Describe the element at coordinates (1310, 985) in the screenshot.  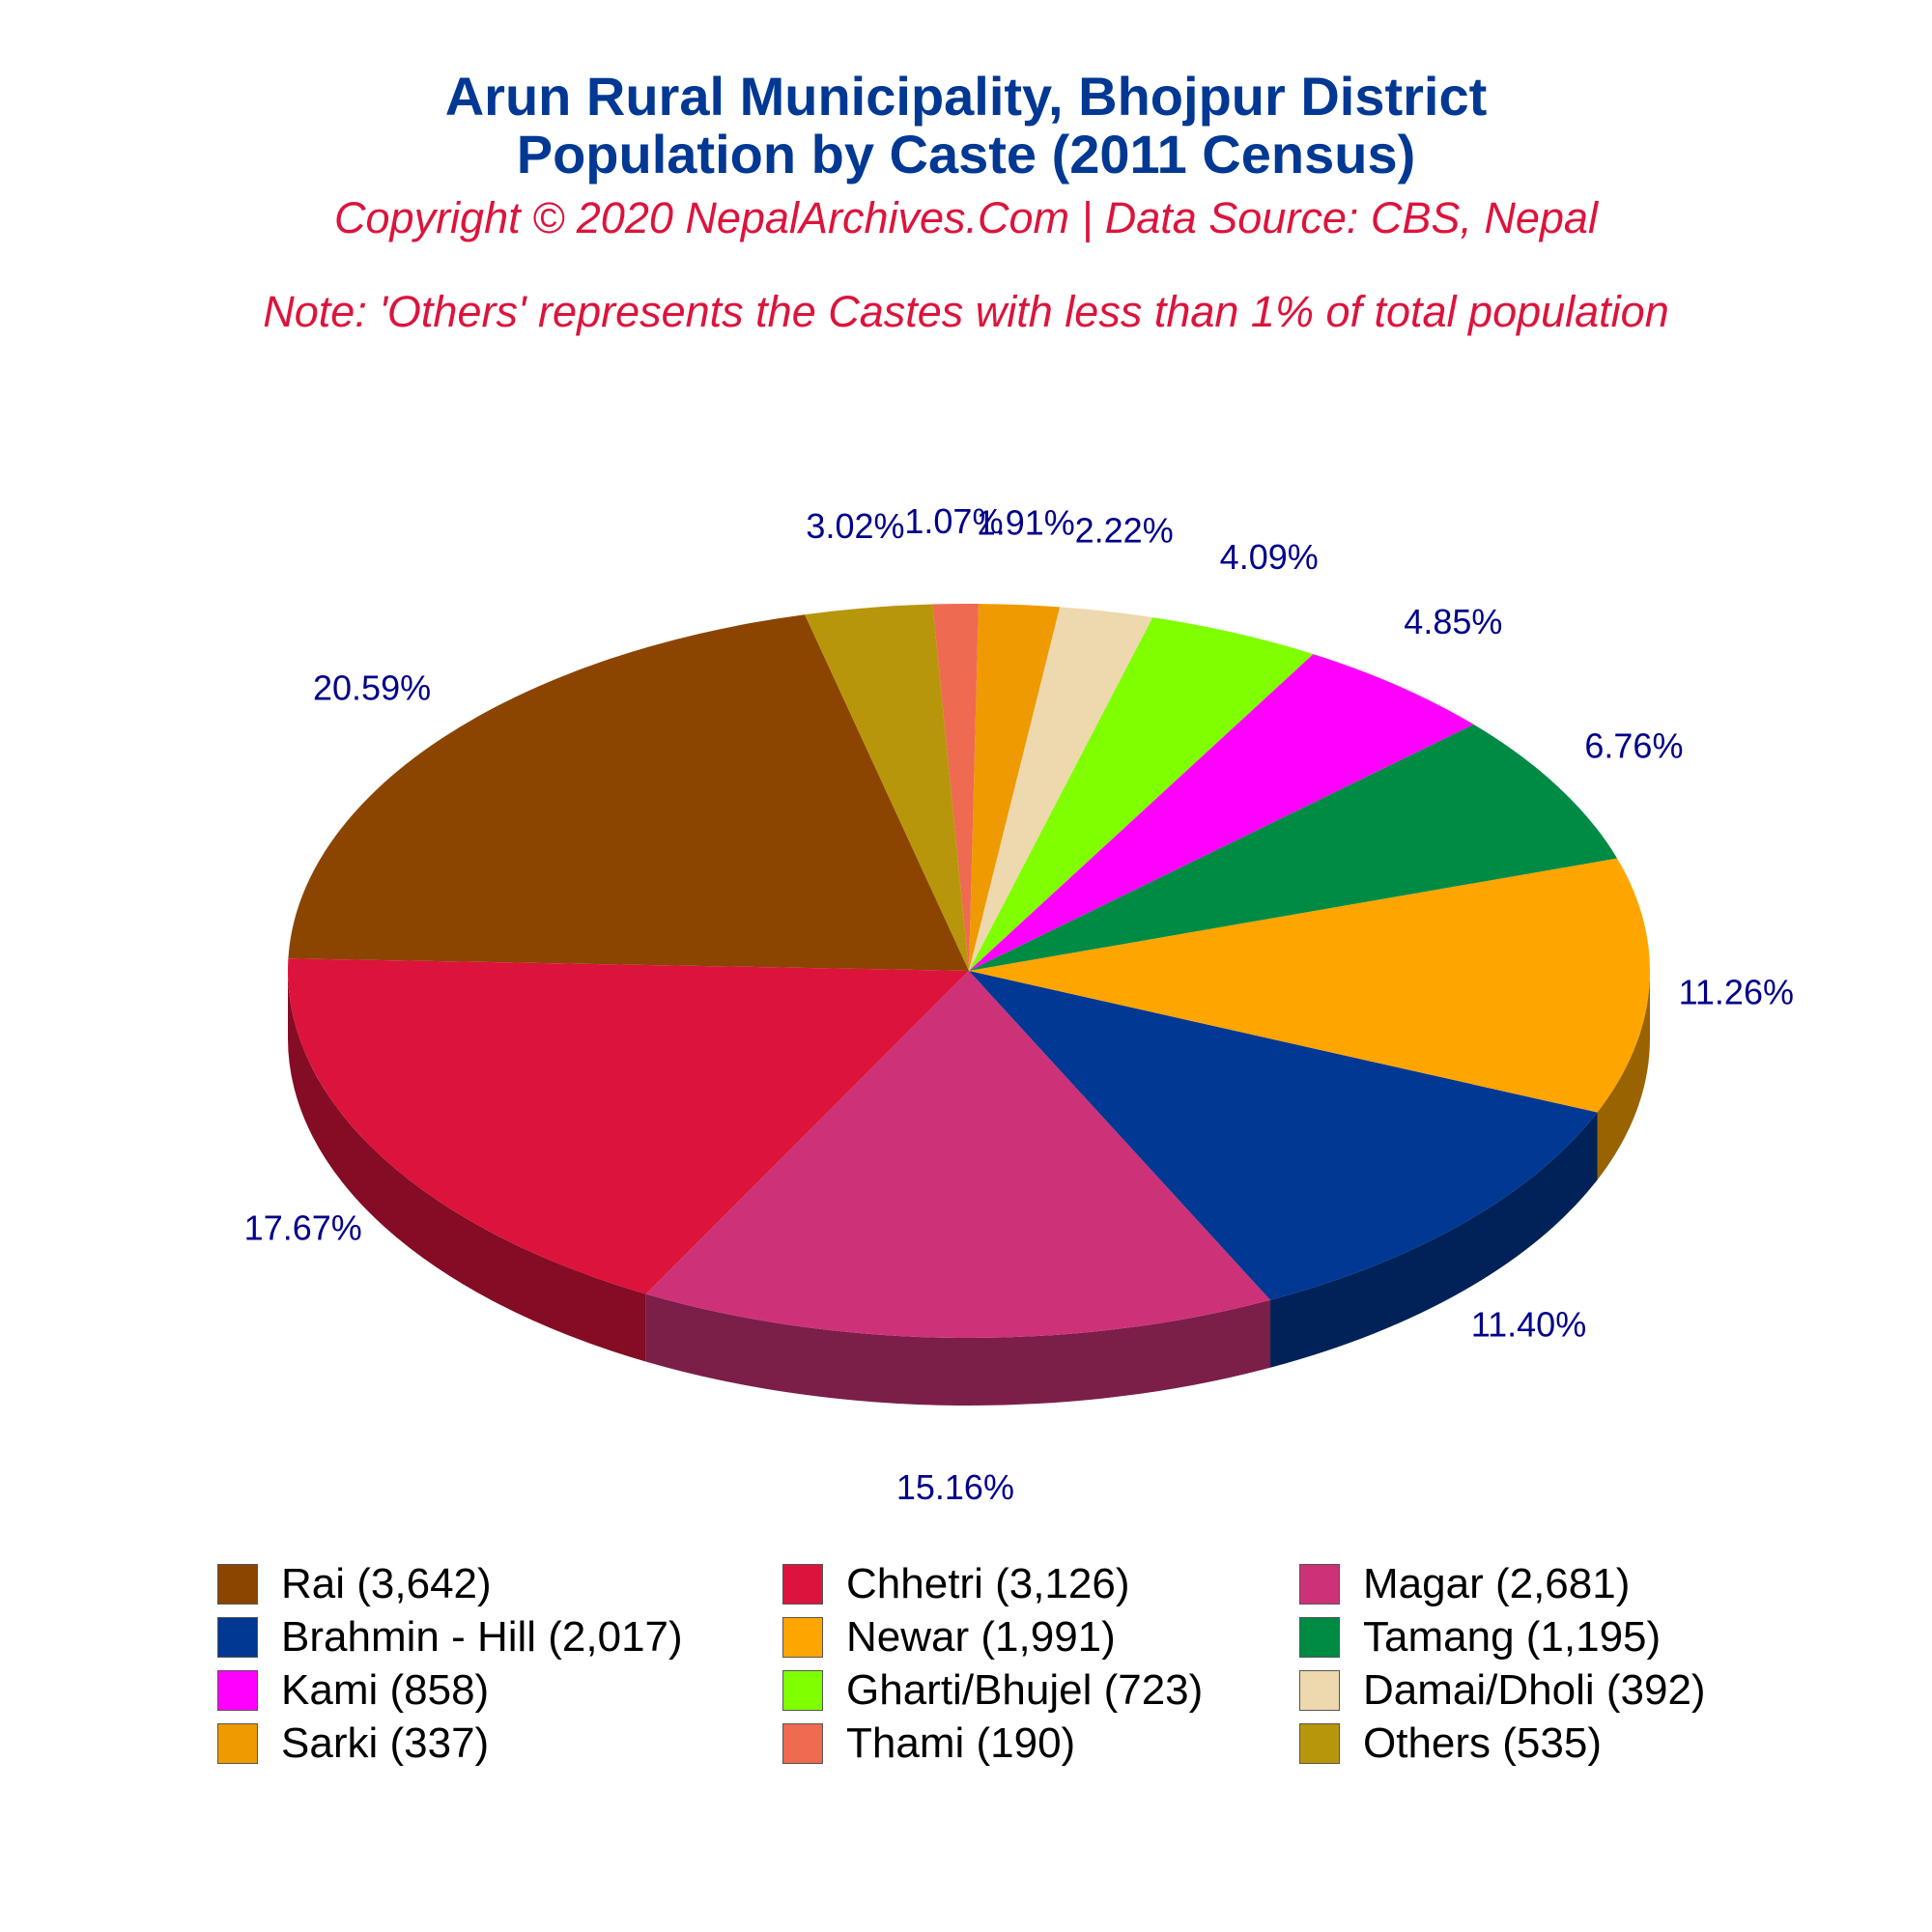
I see `pie-slice-newar` at that location.